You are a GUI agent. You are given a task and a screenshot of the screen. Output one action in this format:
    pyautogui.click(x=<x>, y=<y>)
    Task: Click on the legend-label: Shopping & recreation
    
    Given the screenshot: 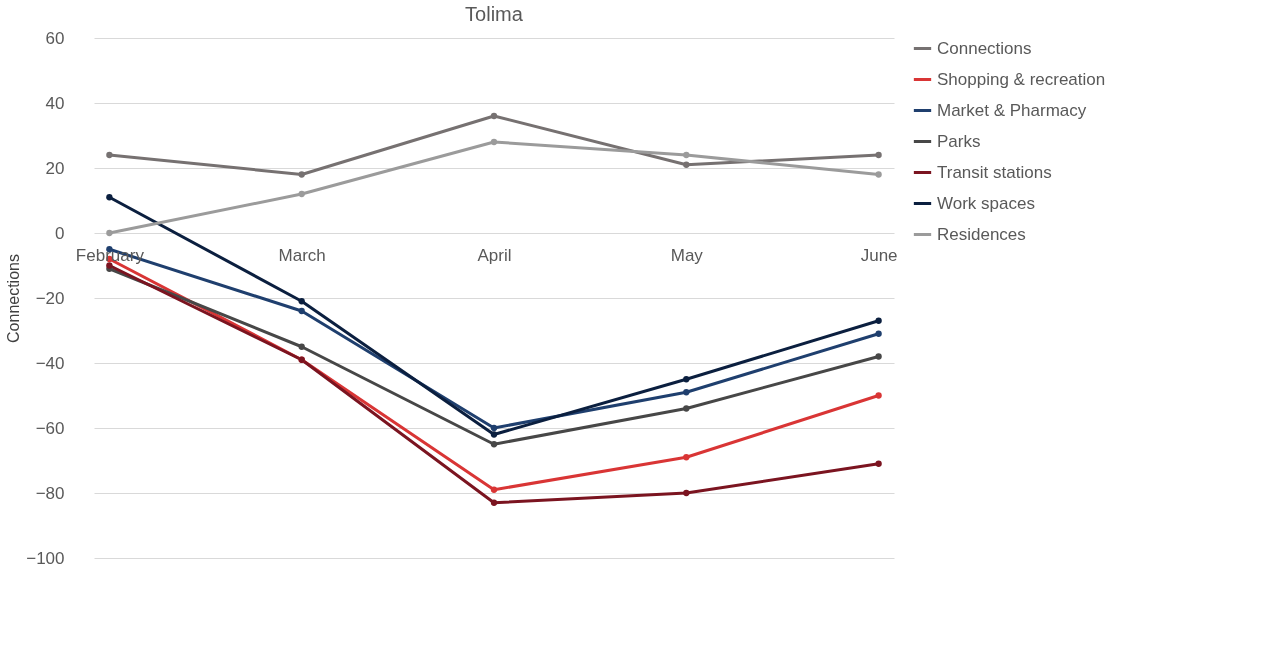 What is the action you would take?
    pyautogui.click(x=1021, y=79)
    